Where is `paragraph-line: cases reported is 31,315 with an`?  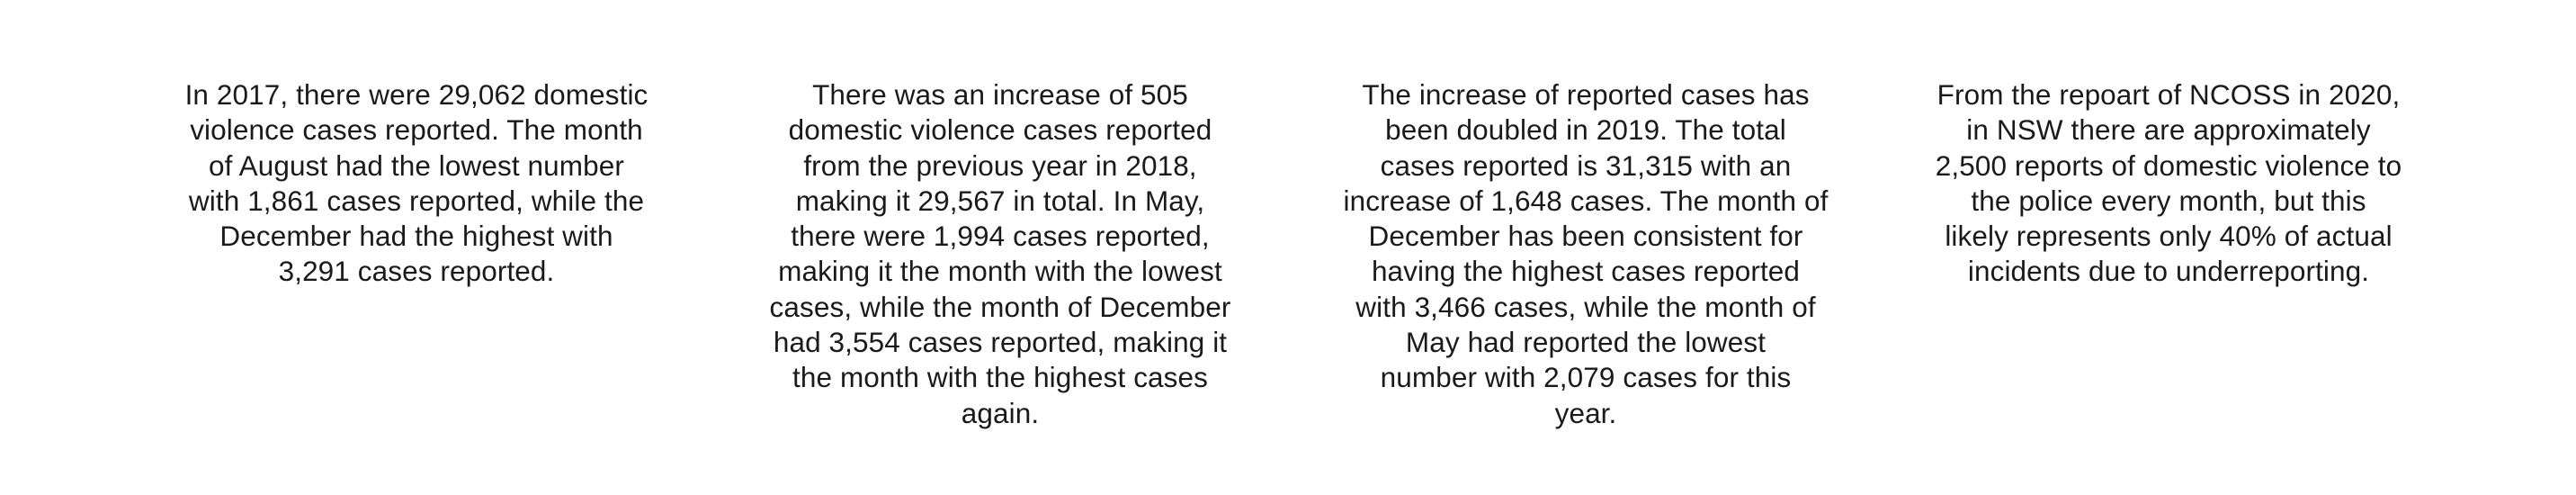
paragraph-line: cases reported is 31,315 with an is located at coordinates (1586, 165).